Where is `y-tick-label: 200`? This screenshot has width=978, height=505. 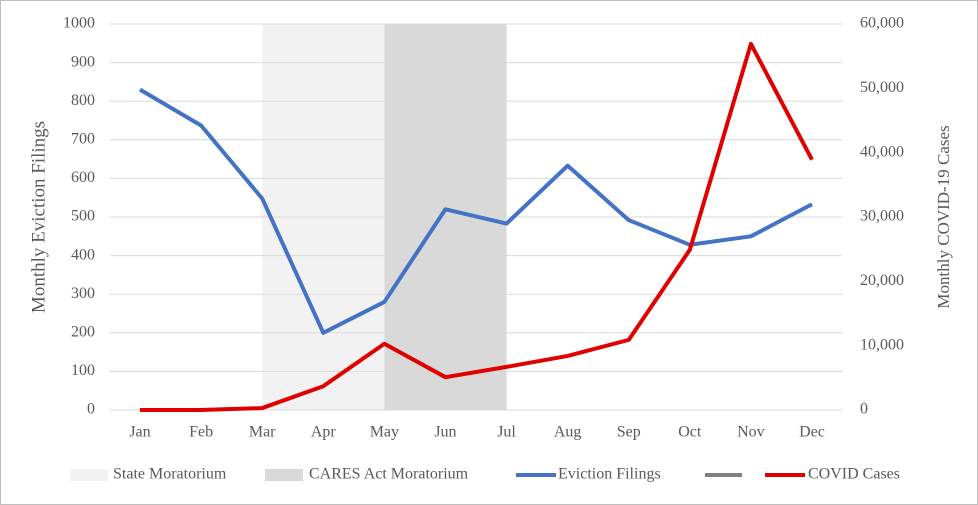
y-tick-label: 200 is located at coordinates (83, 331).